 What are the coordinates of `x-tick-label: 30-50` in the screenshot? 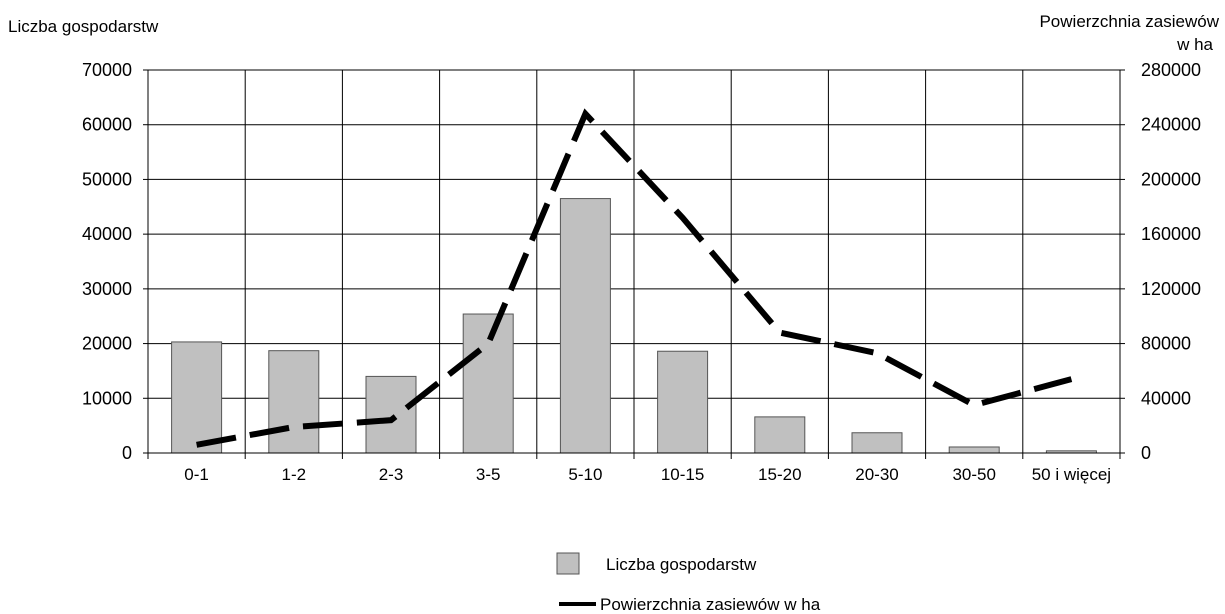 It's located at (973, 474).